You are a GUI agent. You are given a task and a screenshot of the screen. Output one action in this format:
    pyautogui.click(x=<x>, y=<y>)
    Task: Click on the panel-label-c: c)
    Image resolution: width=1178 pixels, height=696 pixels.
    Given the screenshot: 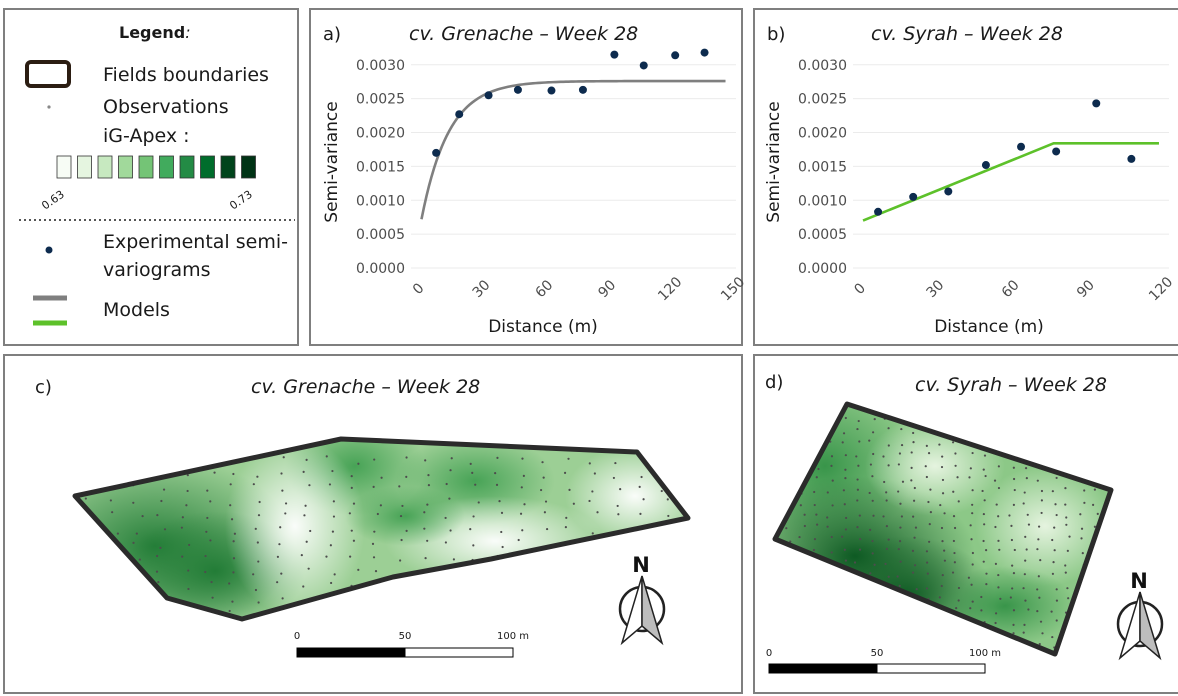 What is the action you would take?
    pyautogui.click(x=43, y=387)
    